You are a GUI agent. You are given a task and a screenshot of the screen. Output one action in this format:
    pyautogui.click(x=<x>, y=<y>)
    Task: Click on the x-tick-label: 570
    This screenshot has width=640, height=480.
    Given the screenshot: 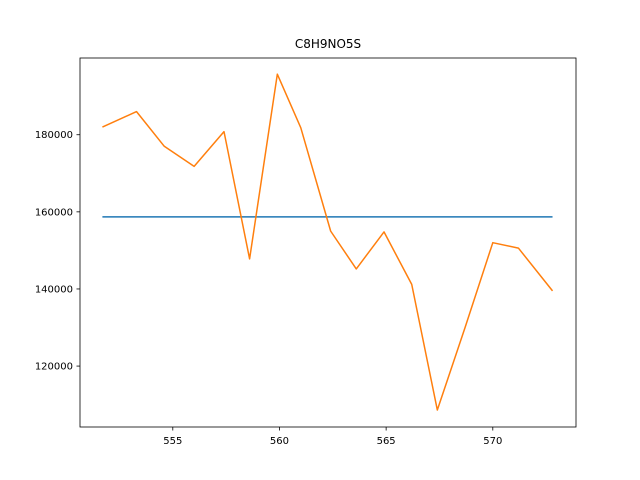 What is the action you would take?
    pyautogui.click(x=492, y=441)
    